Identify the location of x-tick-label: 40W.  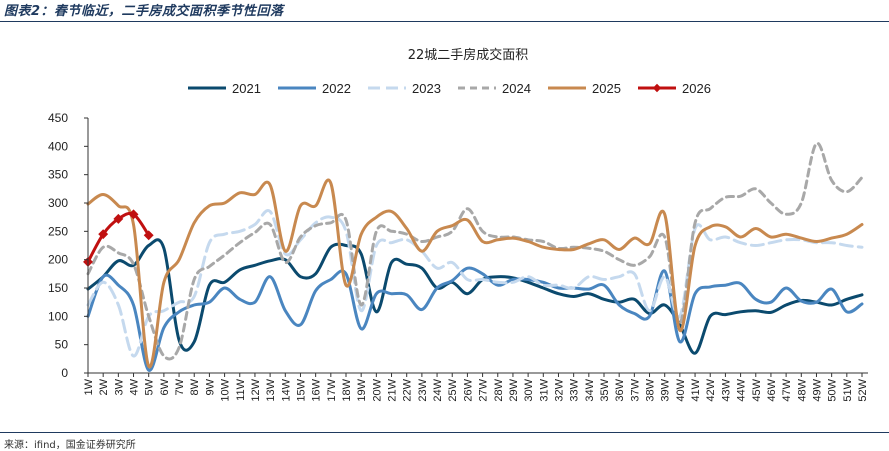
(681, 389).